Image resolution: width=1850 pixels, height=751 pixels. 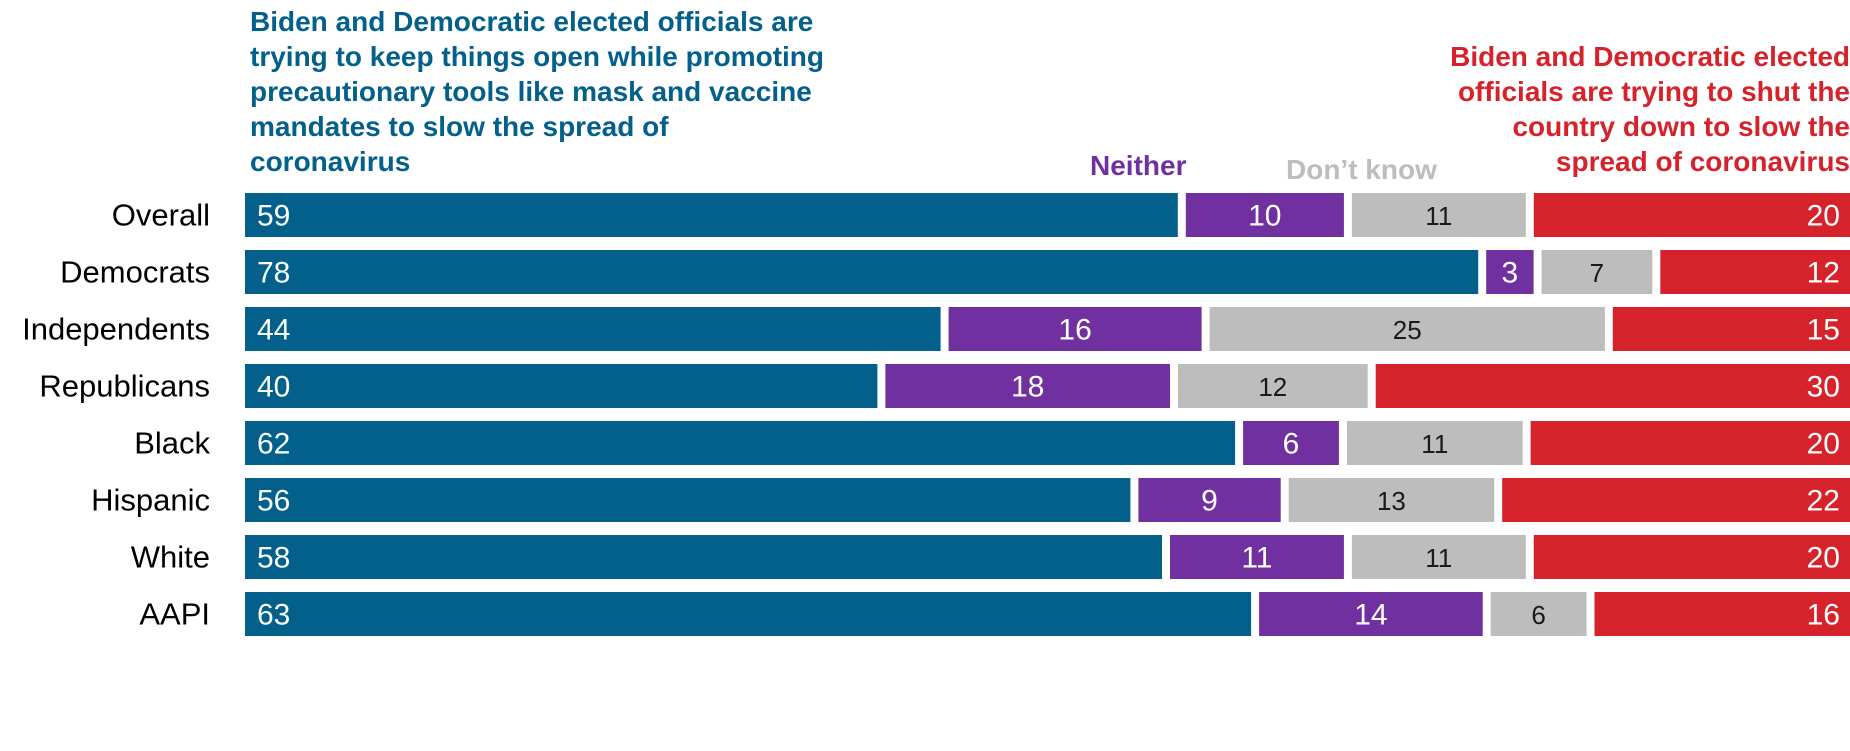 What do you see at coordinates (273, 558) in the screenshot?
I see `data-label-open: 58` at bounding box center [273, 558].